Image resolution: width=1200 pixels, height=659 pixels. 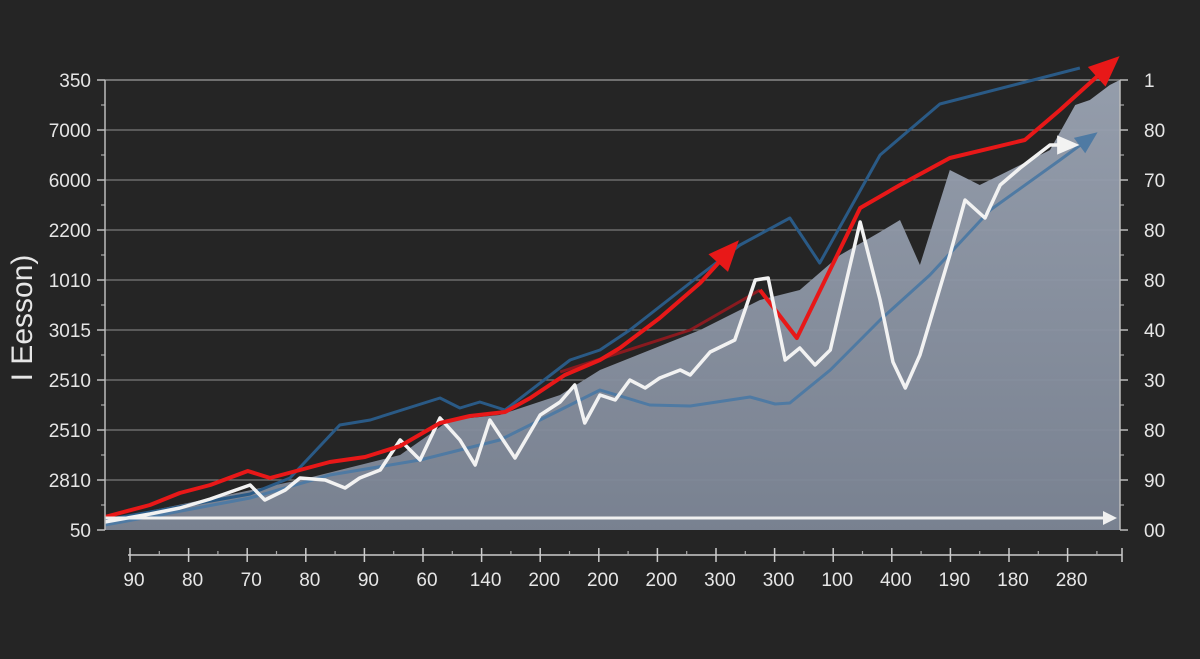 I want to click on baseline-arrowhead, so click(x=1110, y=518).